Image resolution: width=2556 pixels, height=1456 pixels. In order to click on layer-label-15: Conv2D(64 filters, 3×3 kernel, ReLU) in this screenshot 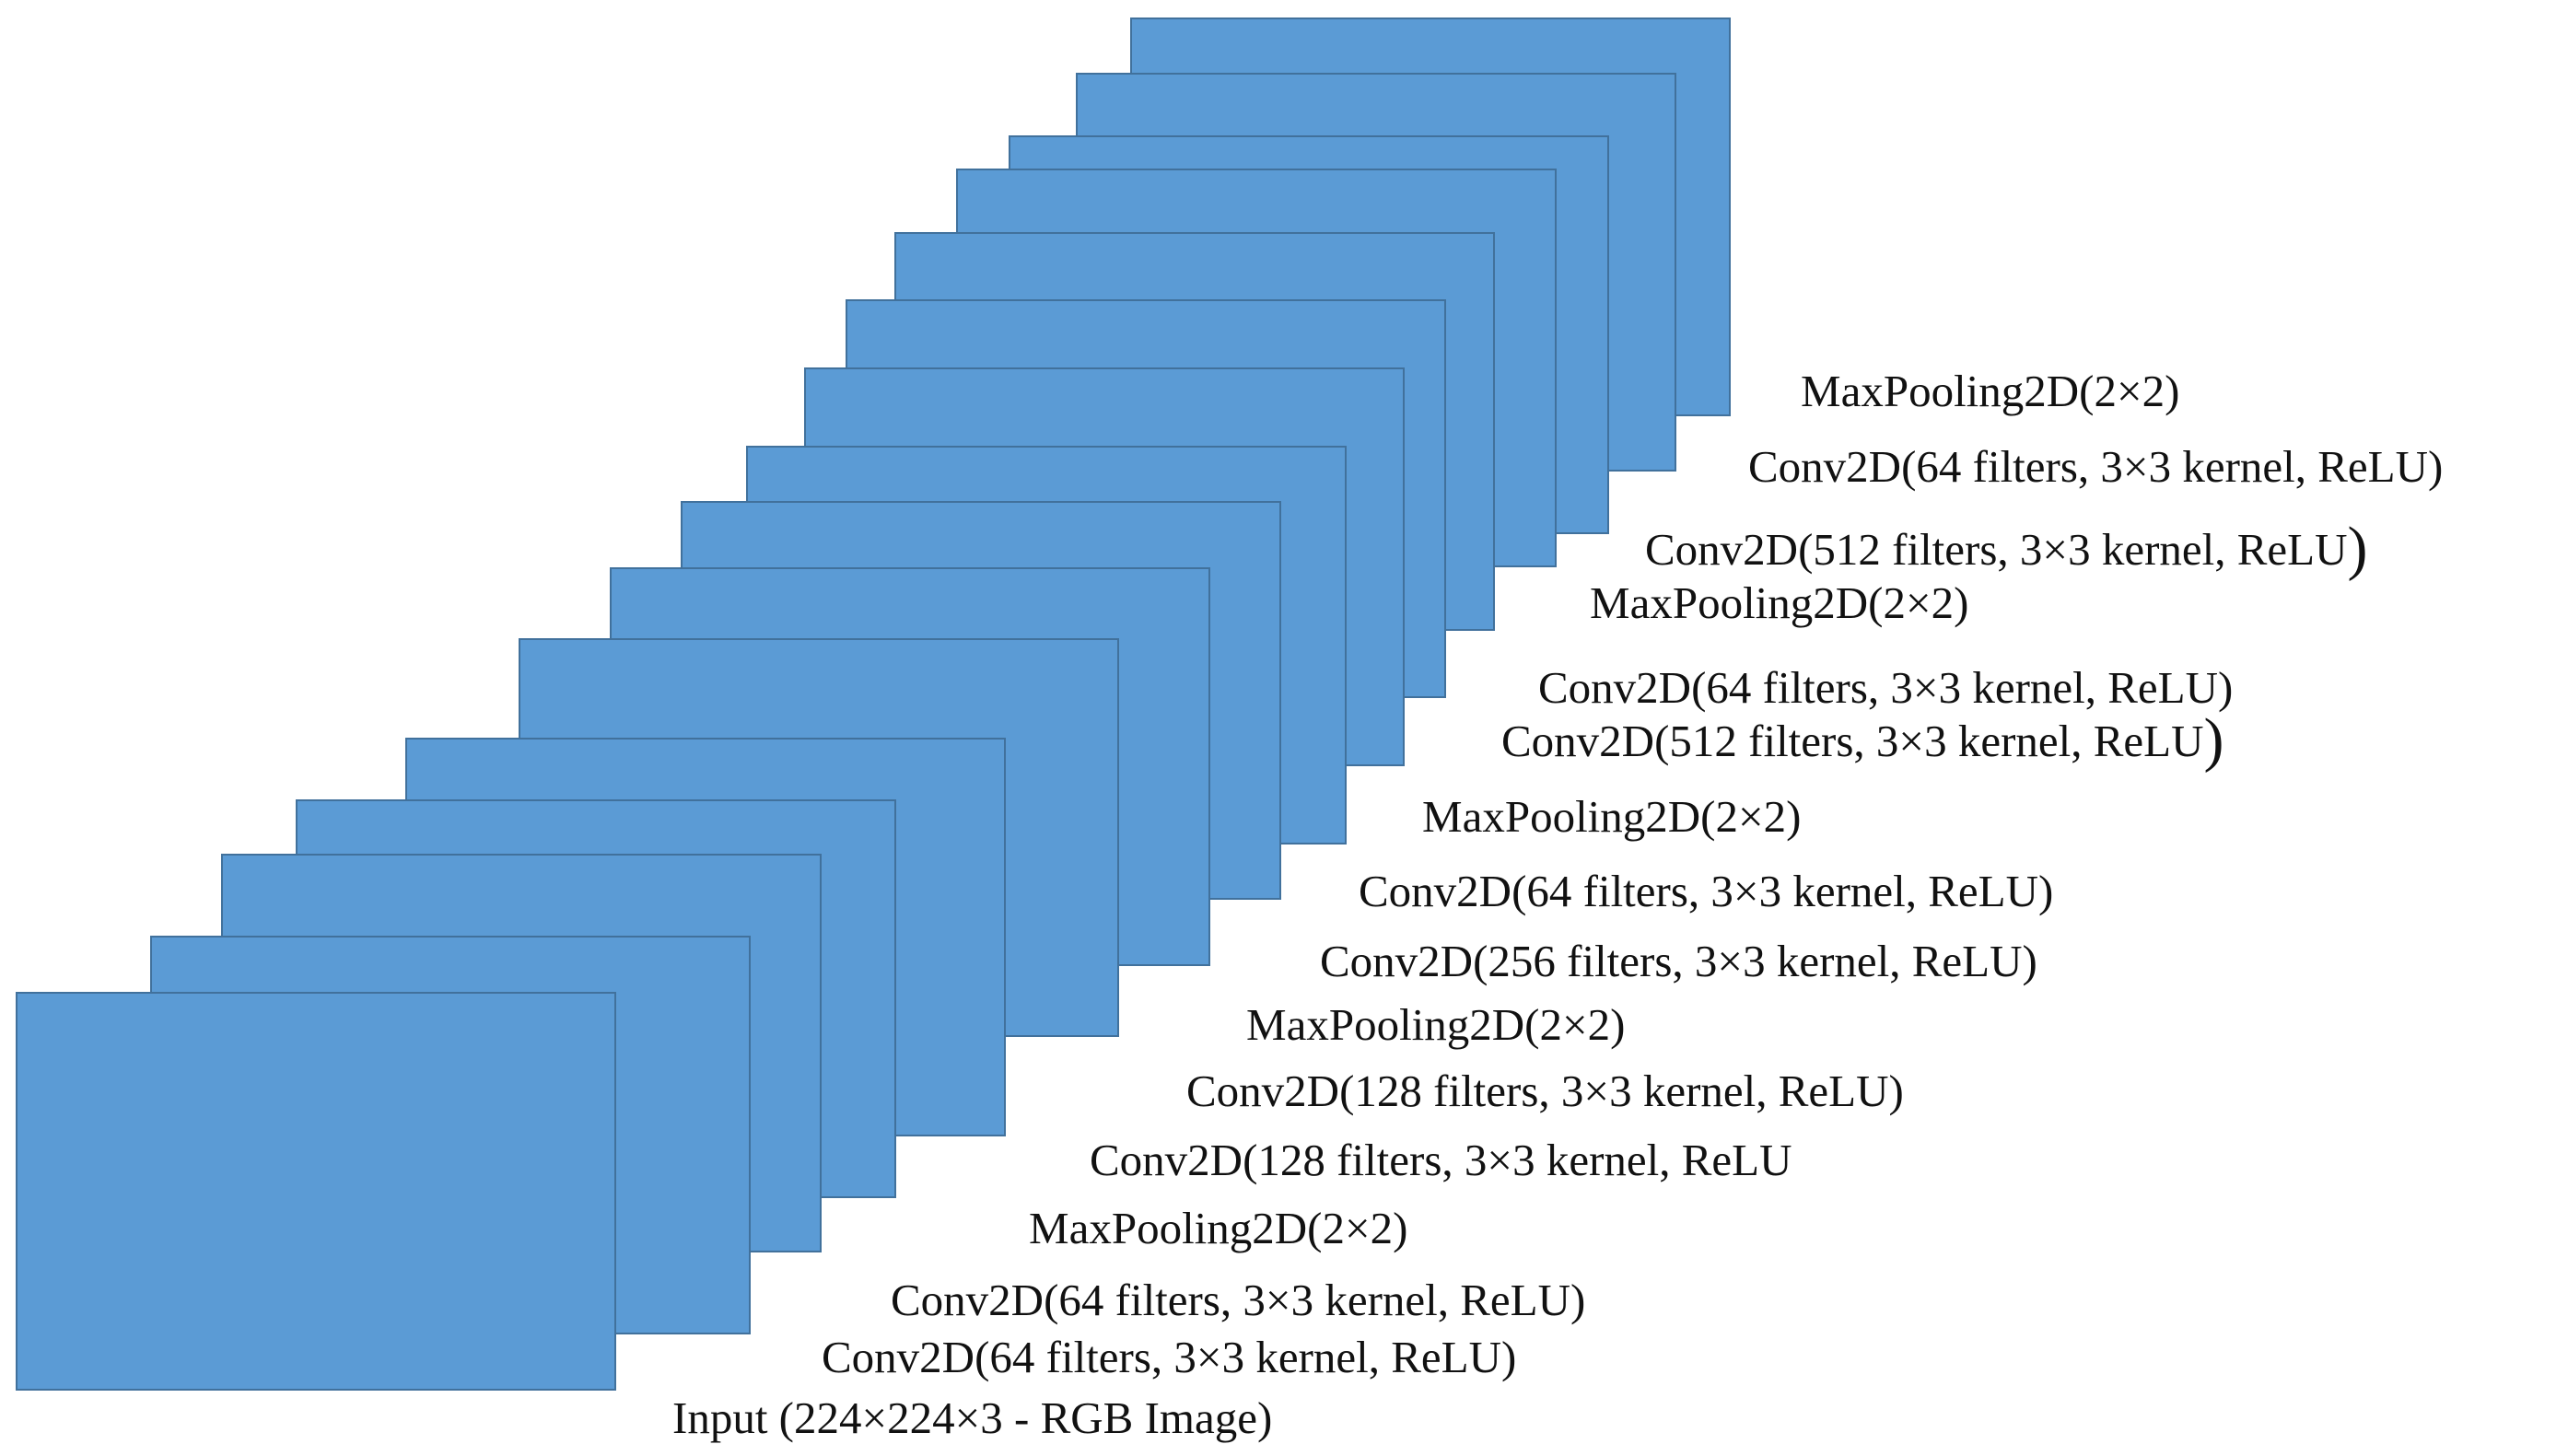, I will do `click(1169, 1357)`.